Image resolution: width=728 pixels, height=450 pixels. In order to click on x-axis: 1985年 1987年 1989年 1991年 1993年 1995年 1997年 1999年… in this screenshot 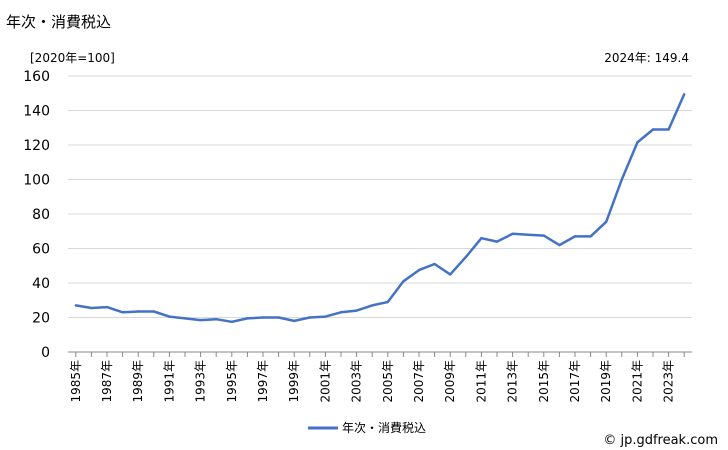, I will do `click(377, 377)`.